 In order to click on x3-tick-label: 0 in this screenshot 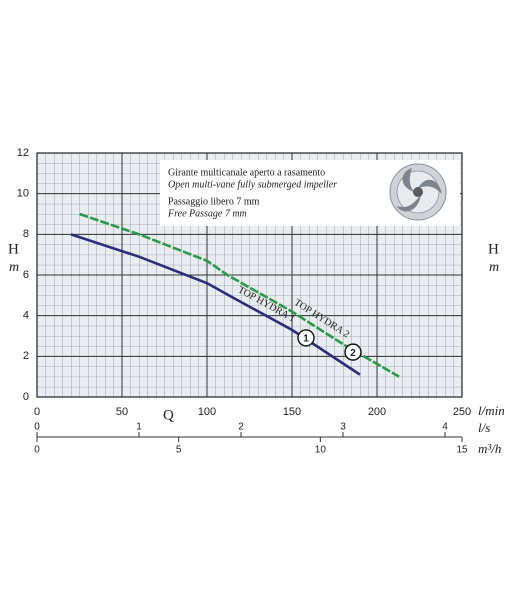, I will do `click(37, 450)`.